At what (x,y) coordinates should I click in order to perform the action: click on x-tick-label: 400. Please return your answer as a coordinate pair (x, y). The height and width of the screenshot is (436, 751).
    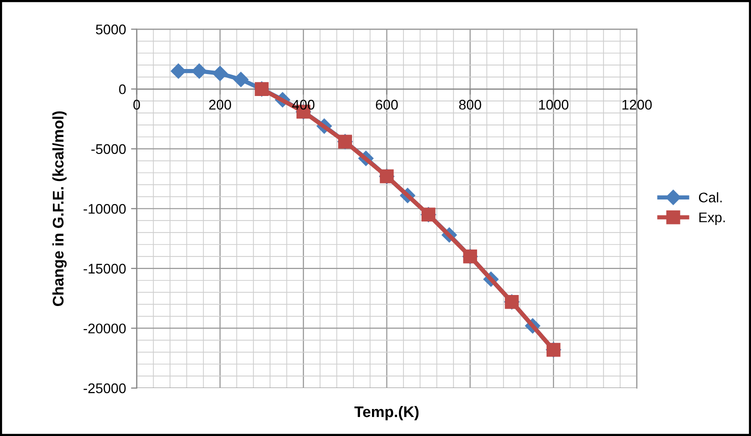
    Looking at the image, I should click on (303, 105).